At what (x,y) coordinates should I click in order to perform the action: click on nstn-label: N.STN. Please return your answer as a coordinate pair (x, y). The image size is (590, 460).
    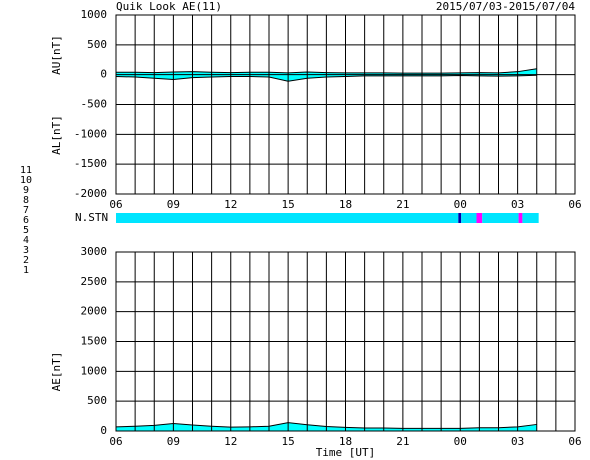
    Looking at the image, I should click on (91, 217).